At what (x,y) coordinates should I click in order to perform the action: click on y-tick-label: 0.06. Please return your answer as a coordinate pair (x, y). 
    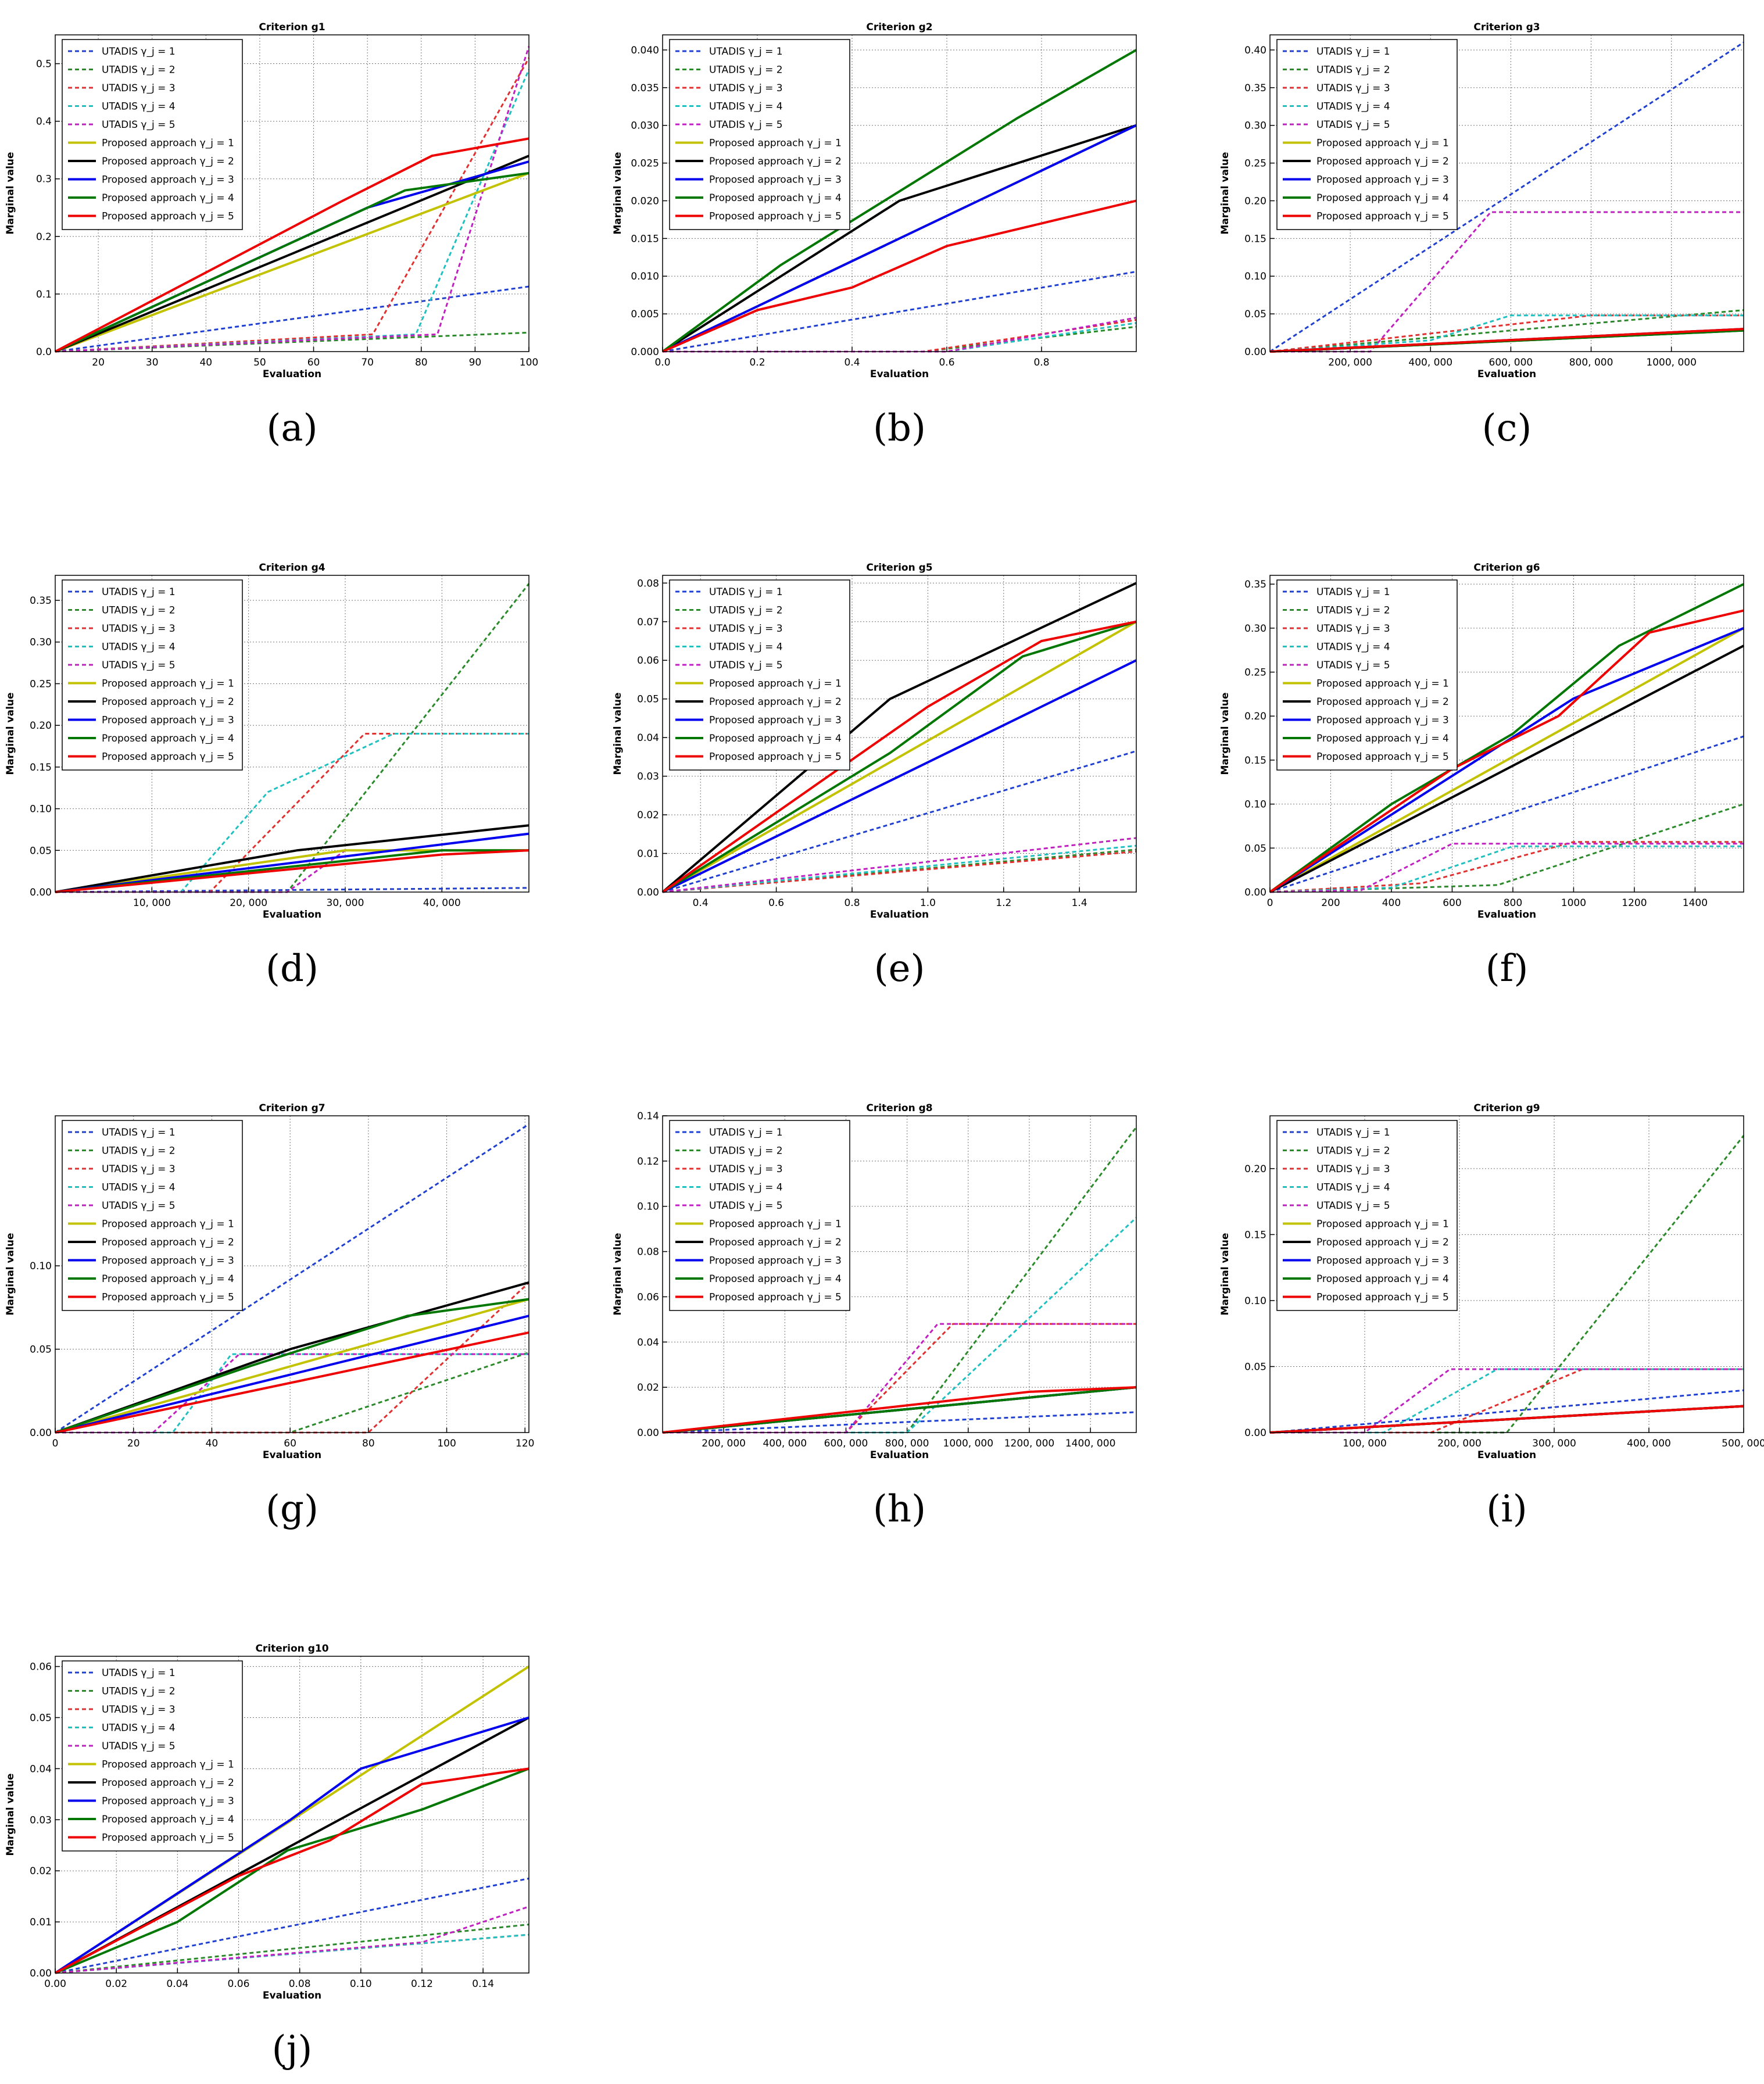
    Looking at the image, I should click on (648, 661).